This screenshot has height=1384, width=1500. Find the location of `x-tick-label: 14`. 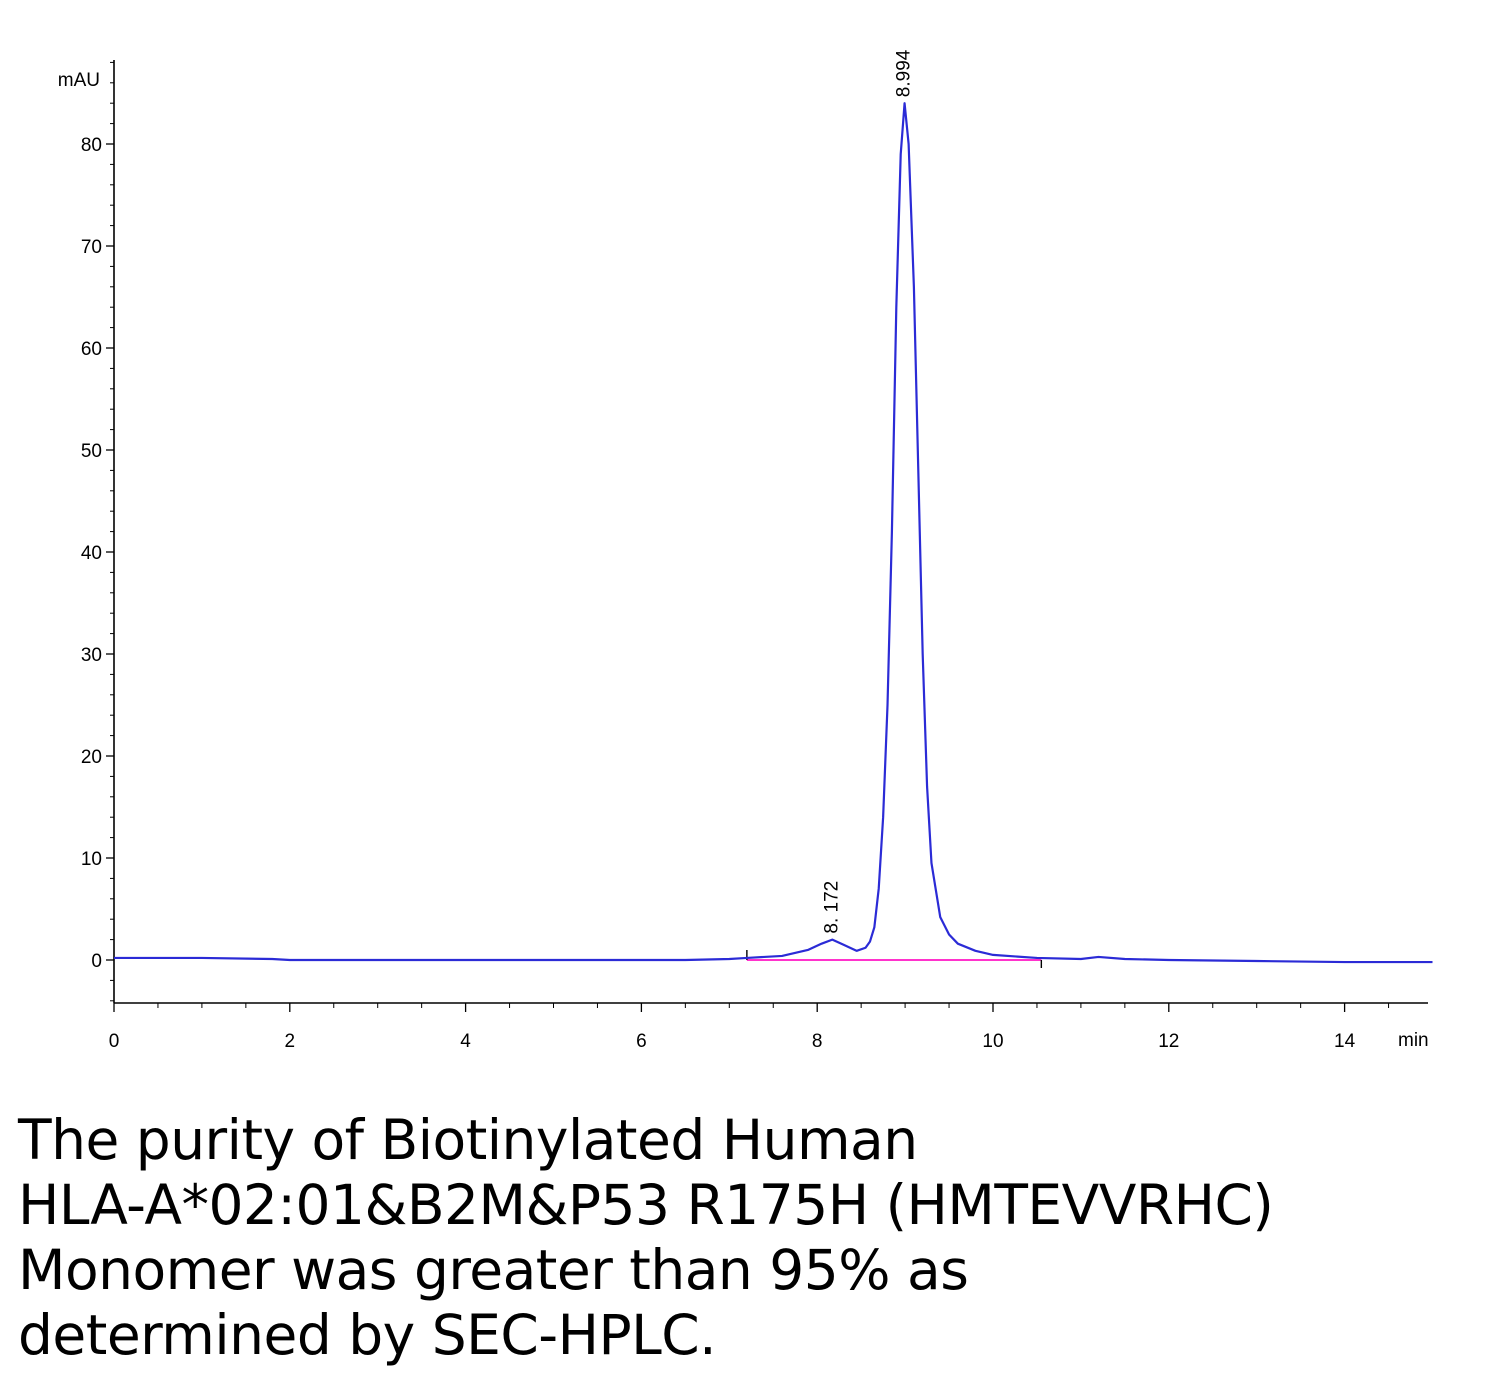

x-tick-label: 14 is located at coordinates (1345, 1041).